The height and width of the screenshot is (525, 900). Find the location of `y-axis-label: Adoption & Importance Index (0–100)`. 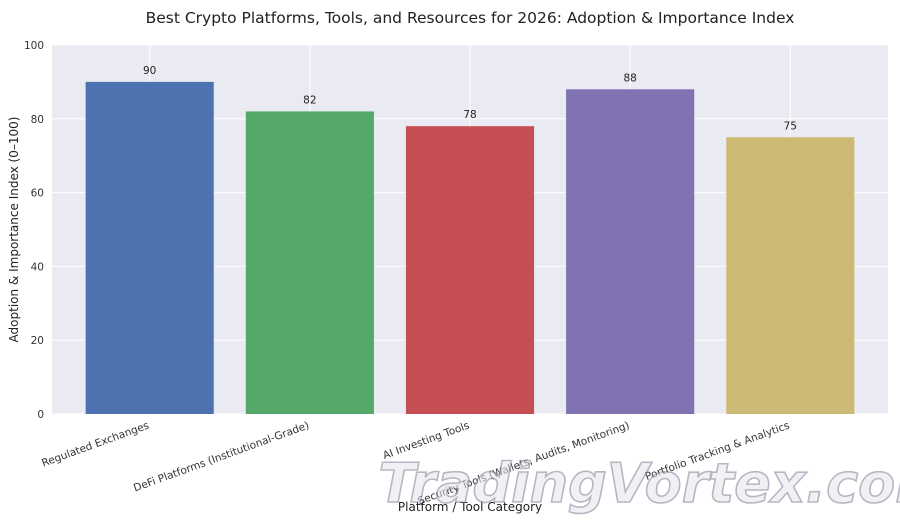

y-axis-label: Adoption & Importance Index (0–100) is located at coordinates (14, 230).